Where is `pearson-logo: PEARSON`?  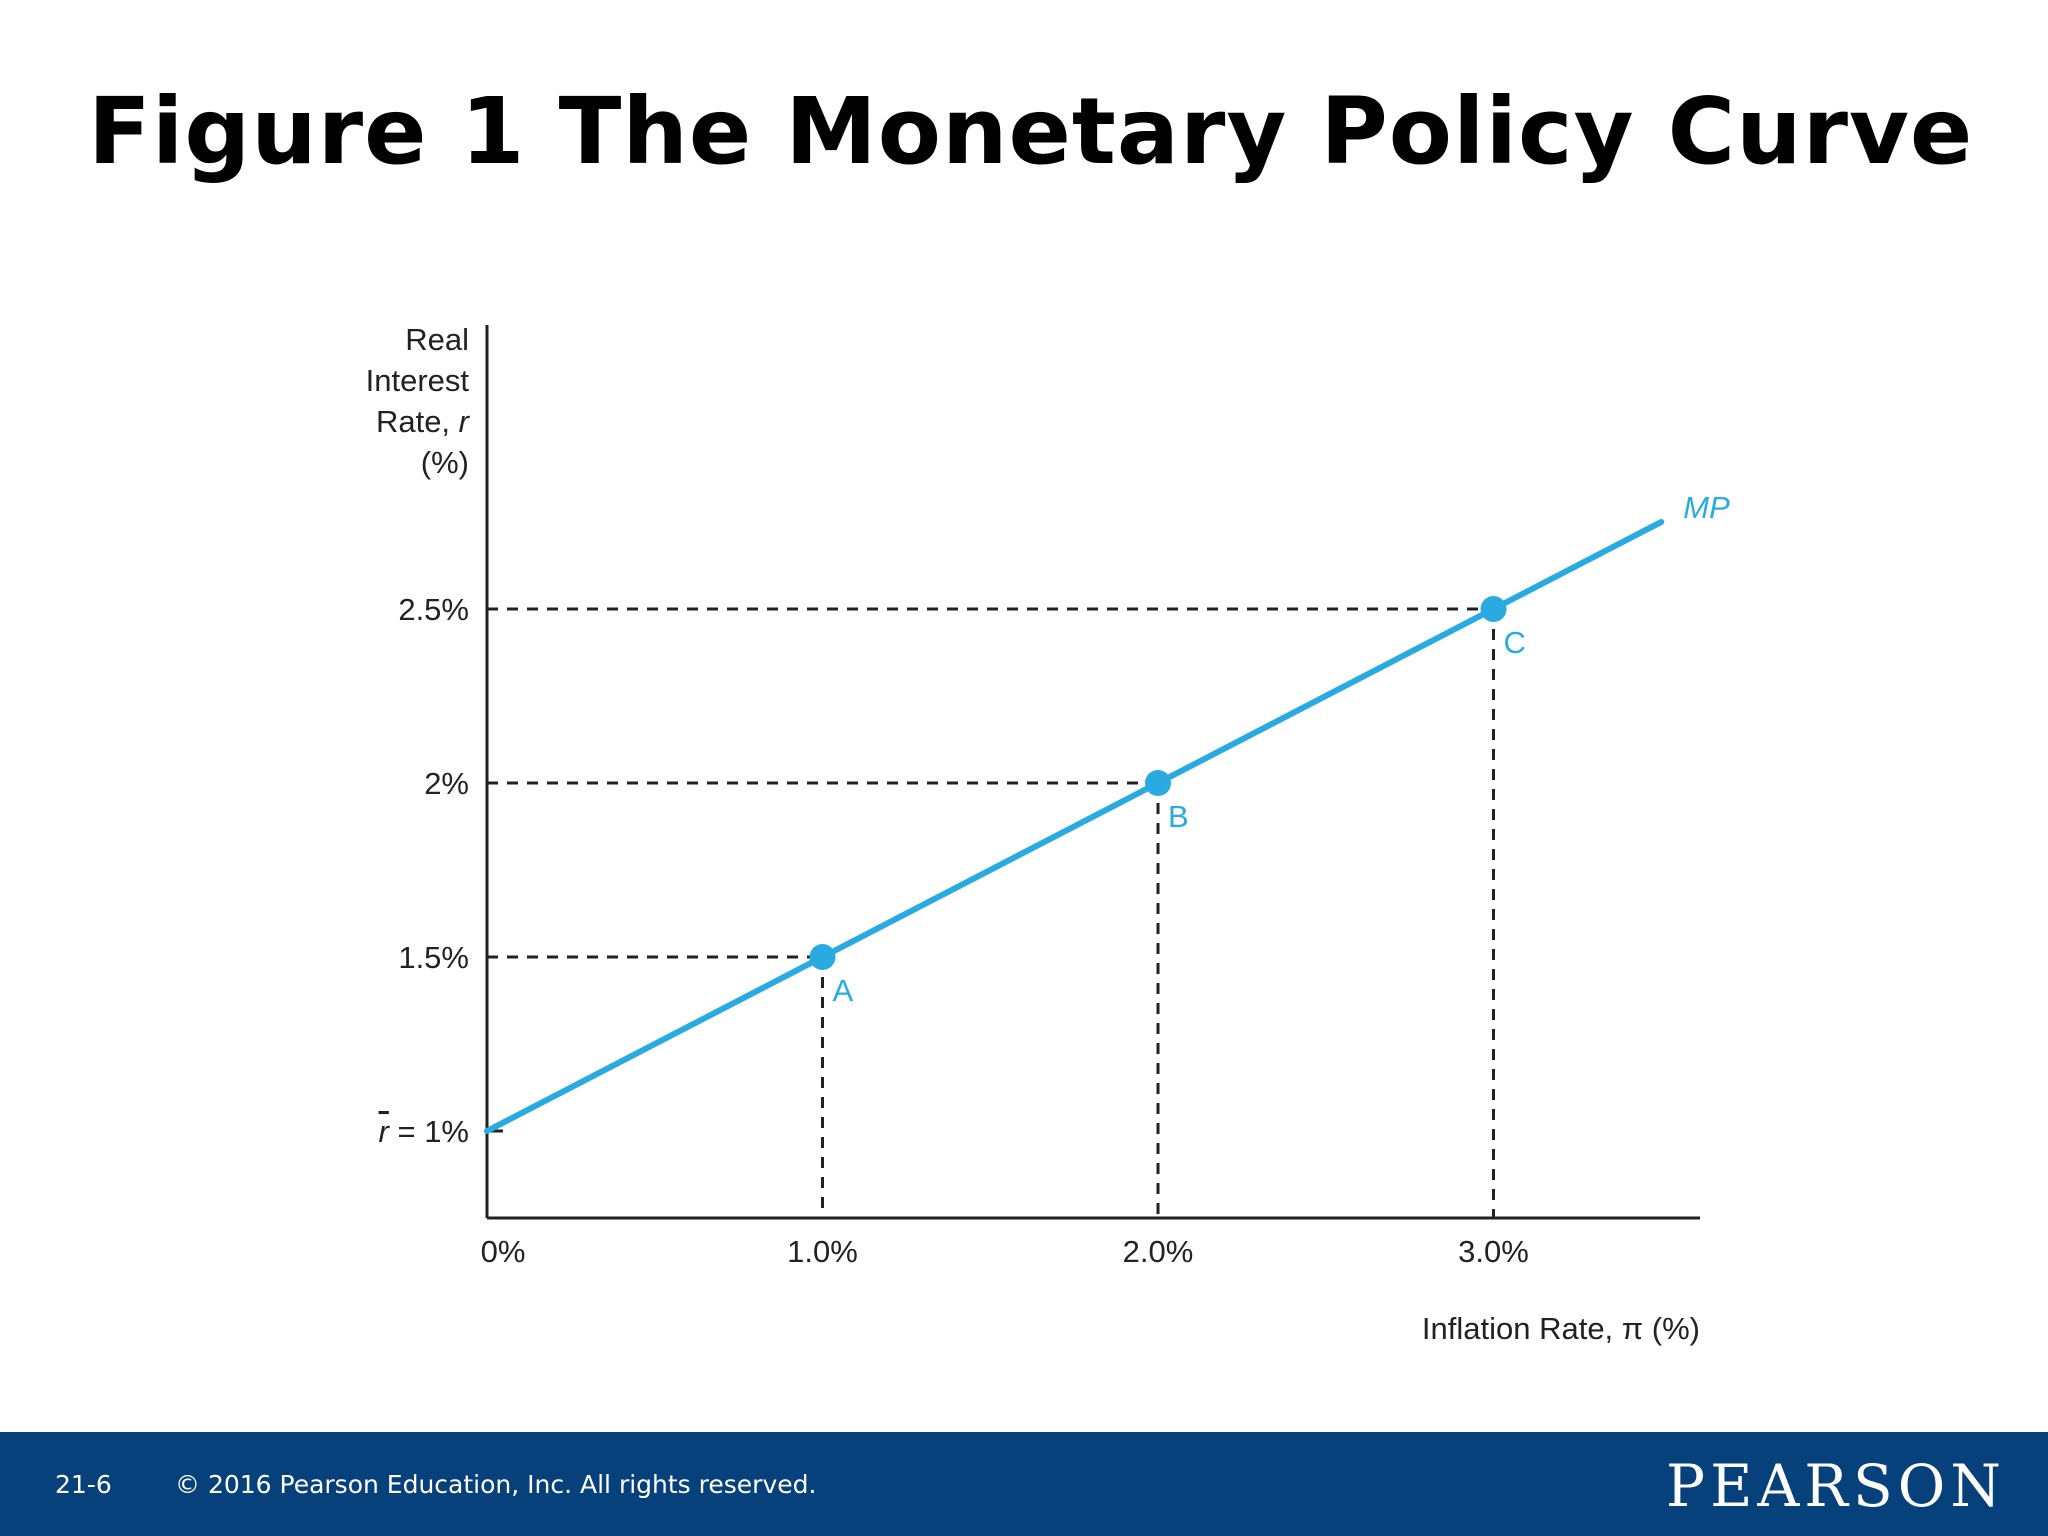
pearson-logo: PEARSON is located at coordinates (1836, 1486).